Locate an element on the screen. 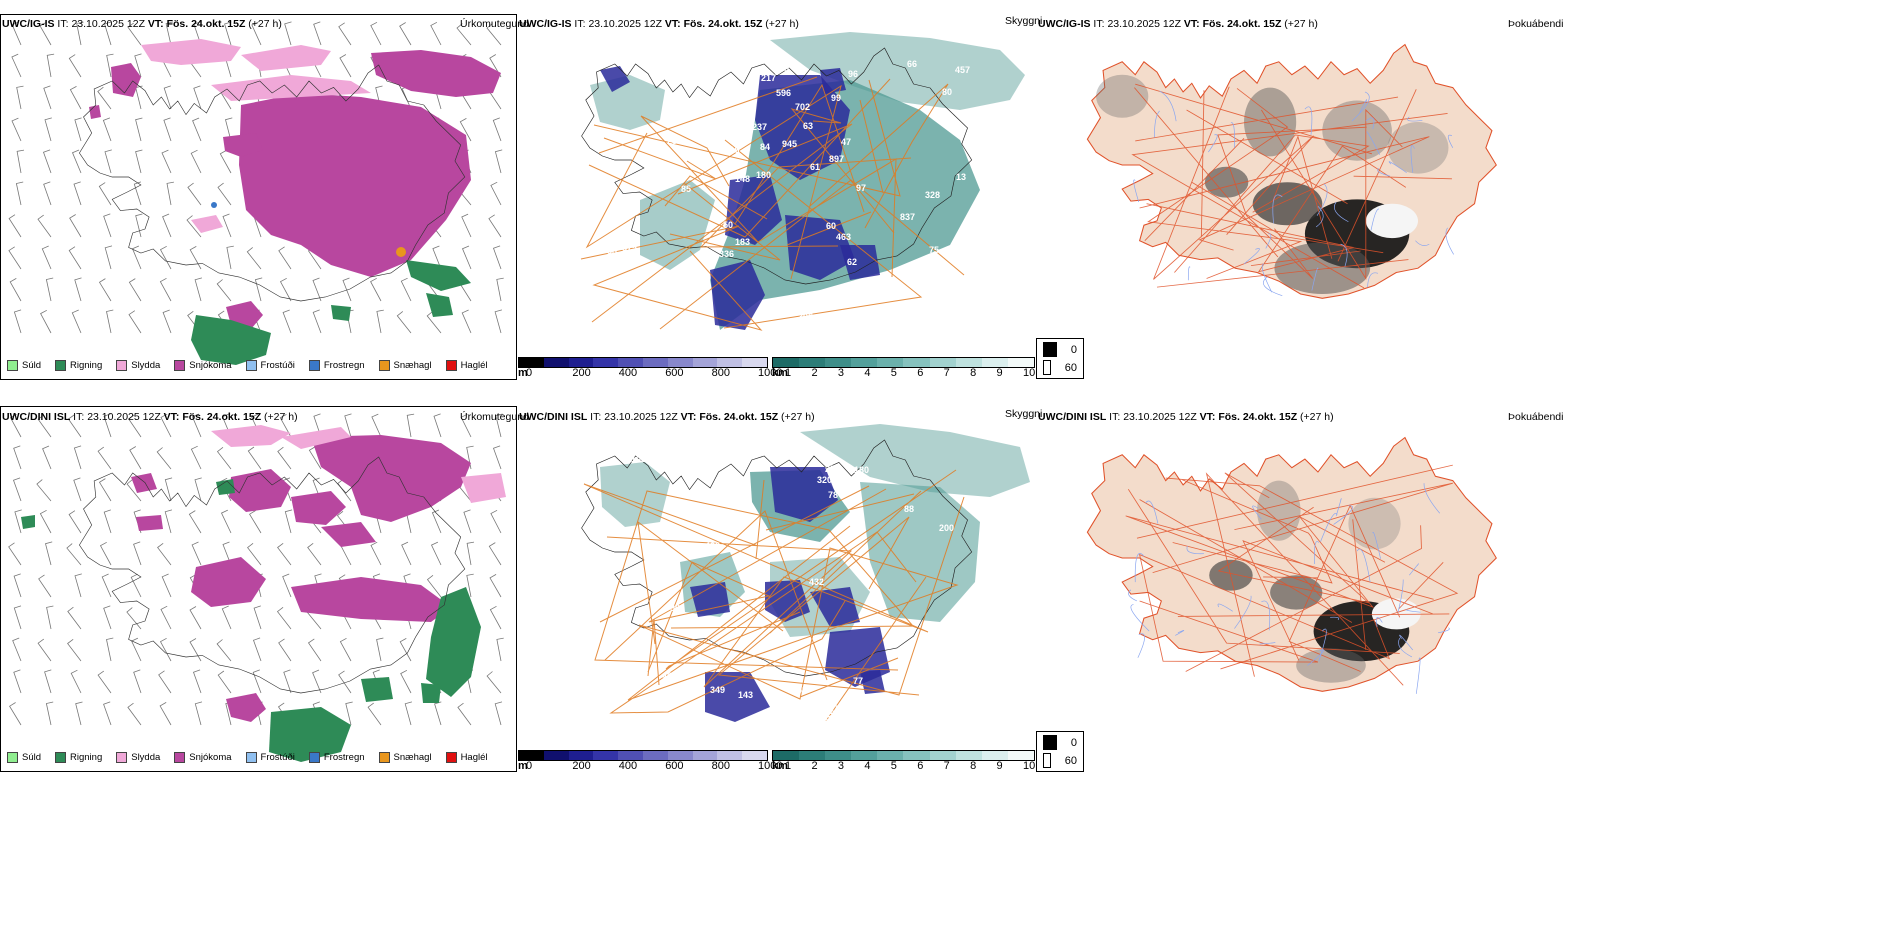  cloud-base-label: 82 is located at coordinates (883, 622).